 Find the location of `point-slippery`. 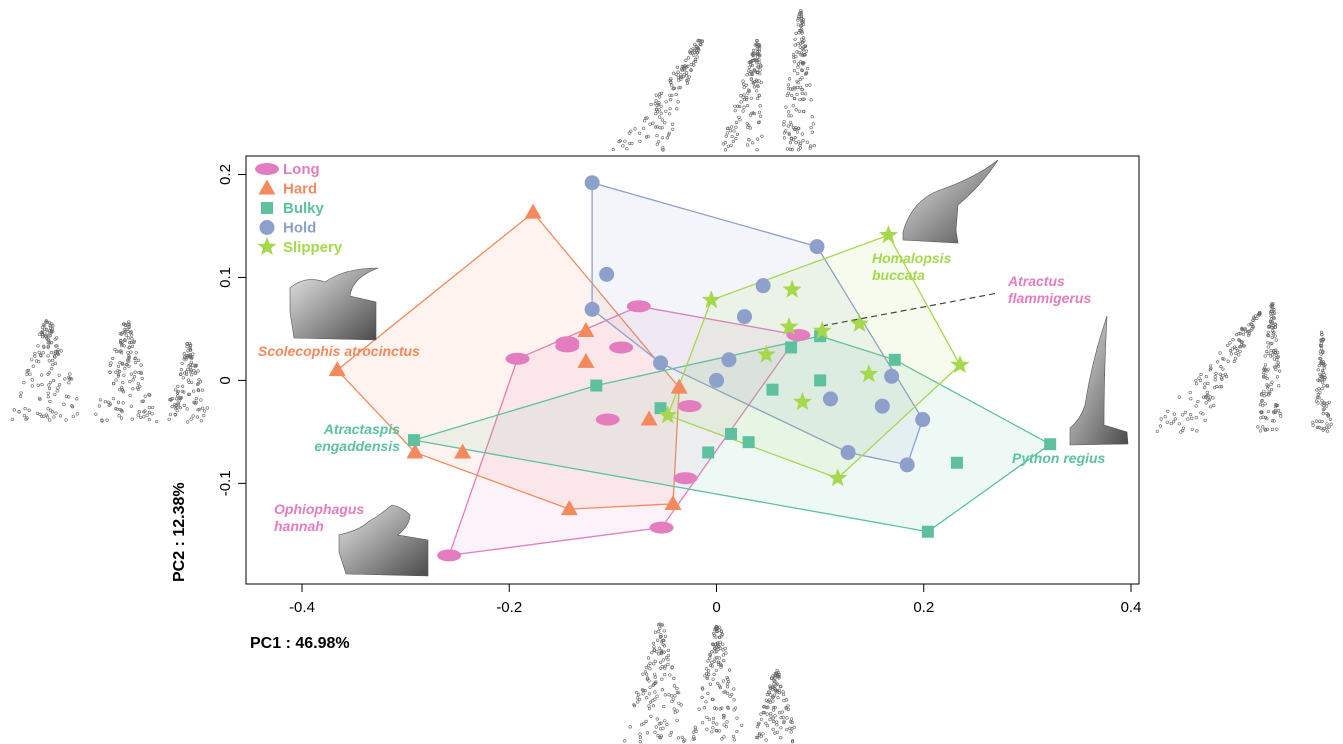

point-slippery is located at coordinates (792, 288).